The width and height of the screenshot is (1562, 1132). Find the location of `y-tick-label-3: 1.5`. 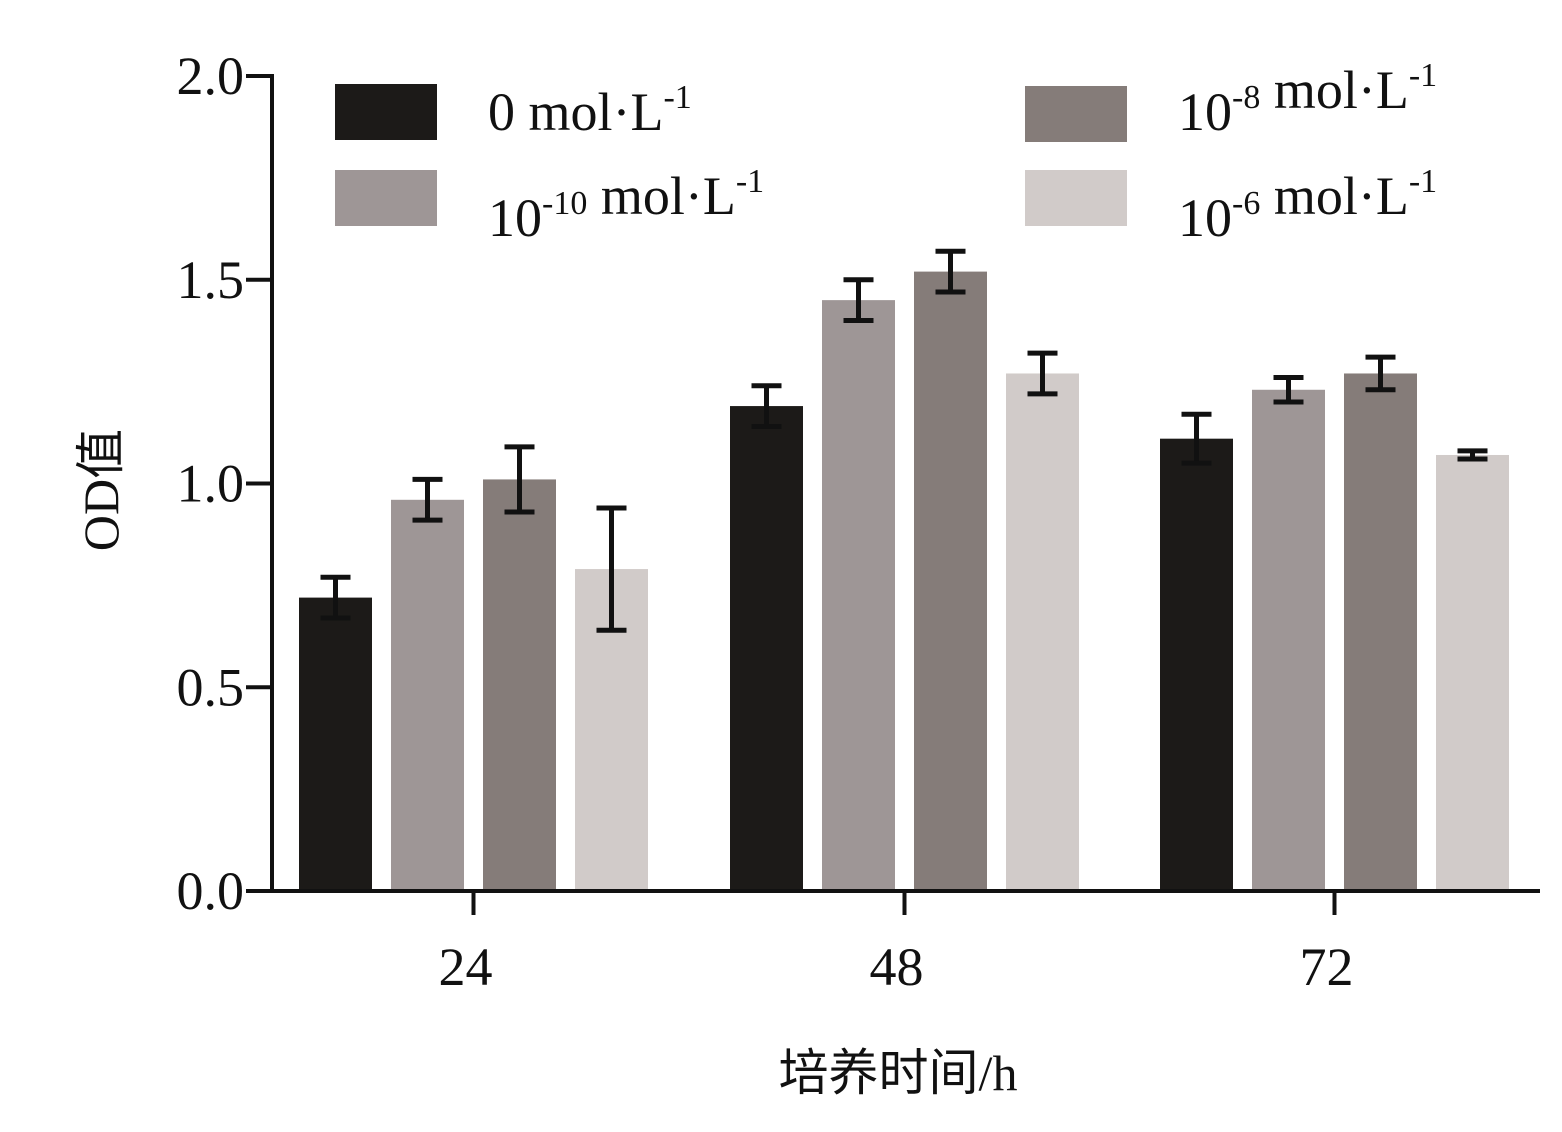

y-tick-label-3: 1.5 is located at coordinates (211, 280).